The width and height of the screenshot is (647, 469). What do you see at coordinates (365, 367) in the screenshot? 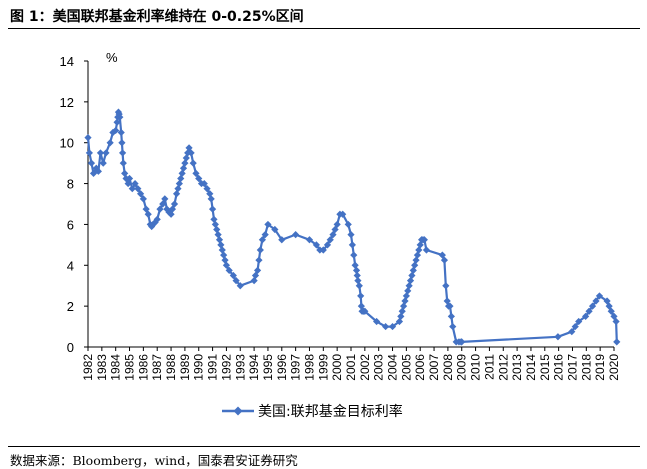
I see `x-tick-label: 2002` at bounding box center [365, 367].